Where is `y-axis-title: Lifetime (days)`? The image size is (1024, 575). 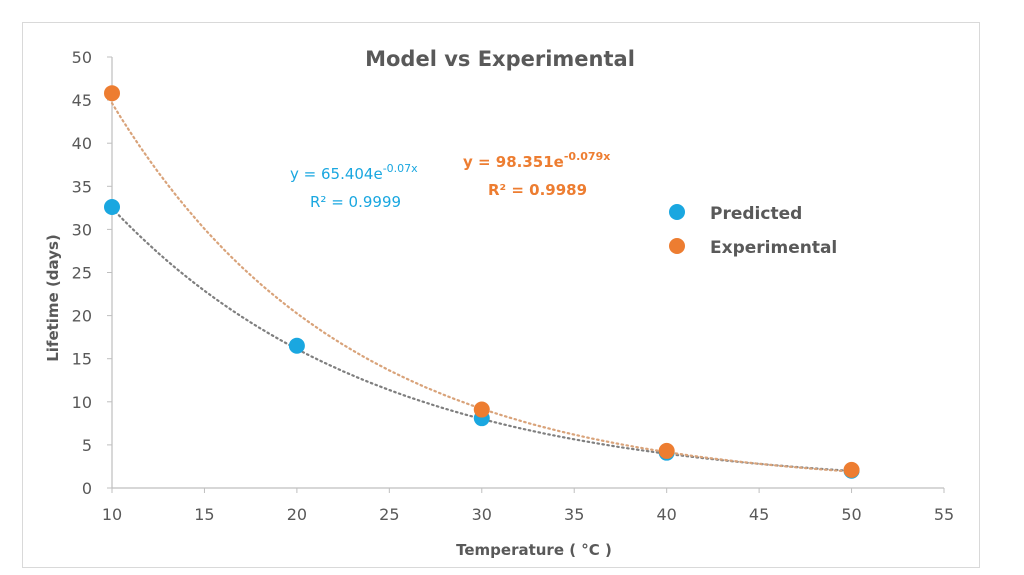
y-axis-title: Lifetime (days) is located at coordinates (53, 298).